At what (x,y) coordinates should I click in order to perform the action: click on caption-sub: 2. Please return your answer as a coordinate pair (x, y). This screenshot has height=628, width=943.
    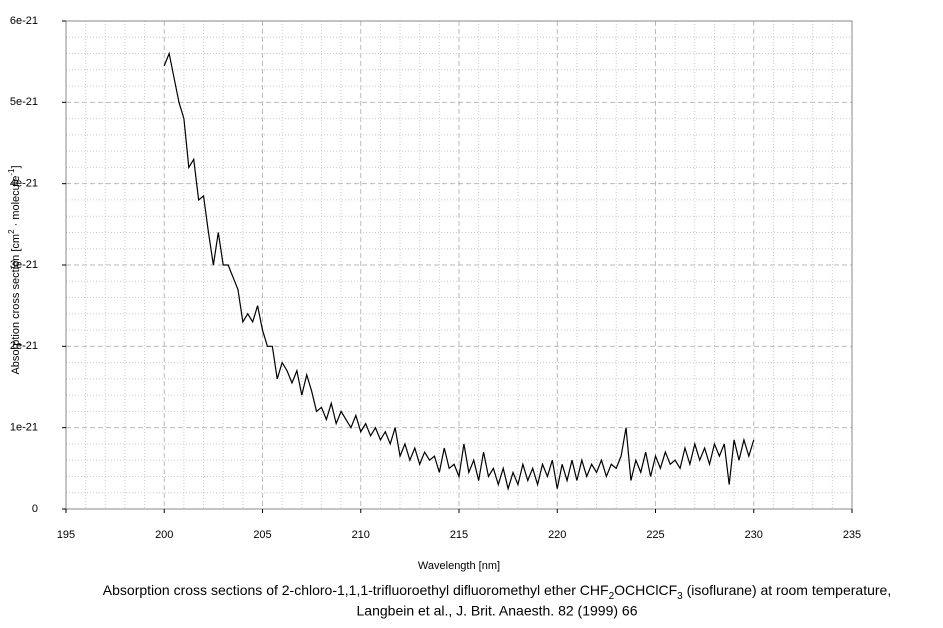
    Looking at the image, I should click on (612, 596).